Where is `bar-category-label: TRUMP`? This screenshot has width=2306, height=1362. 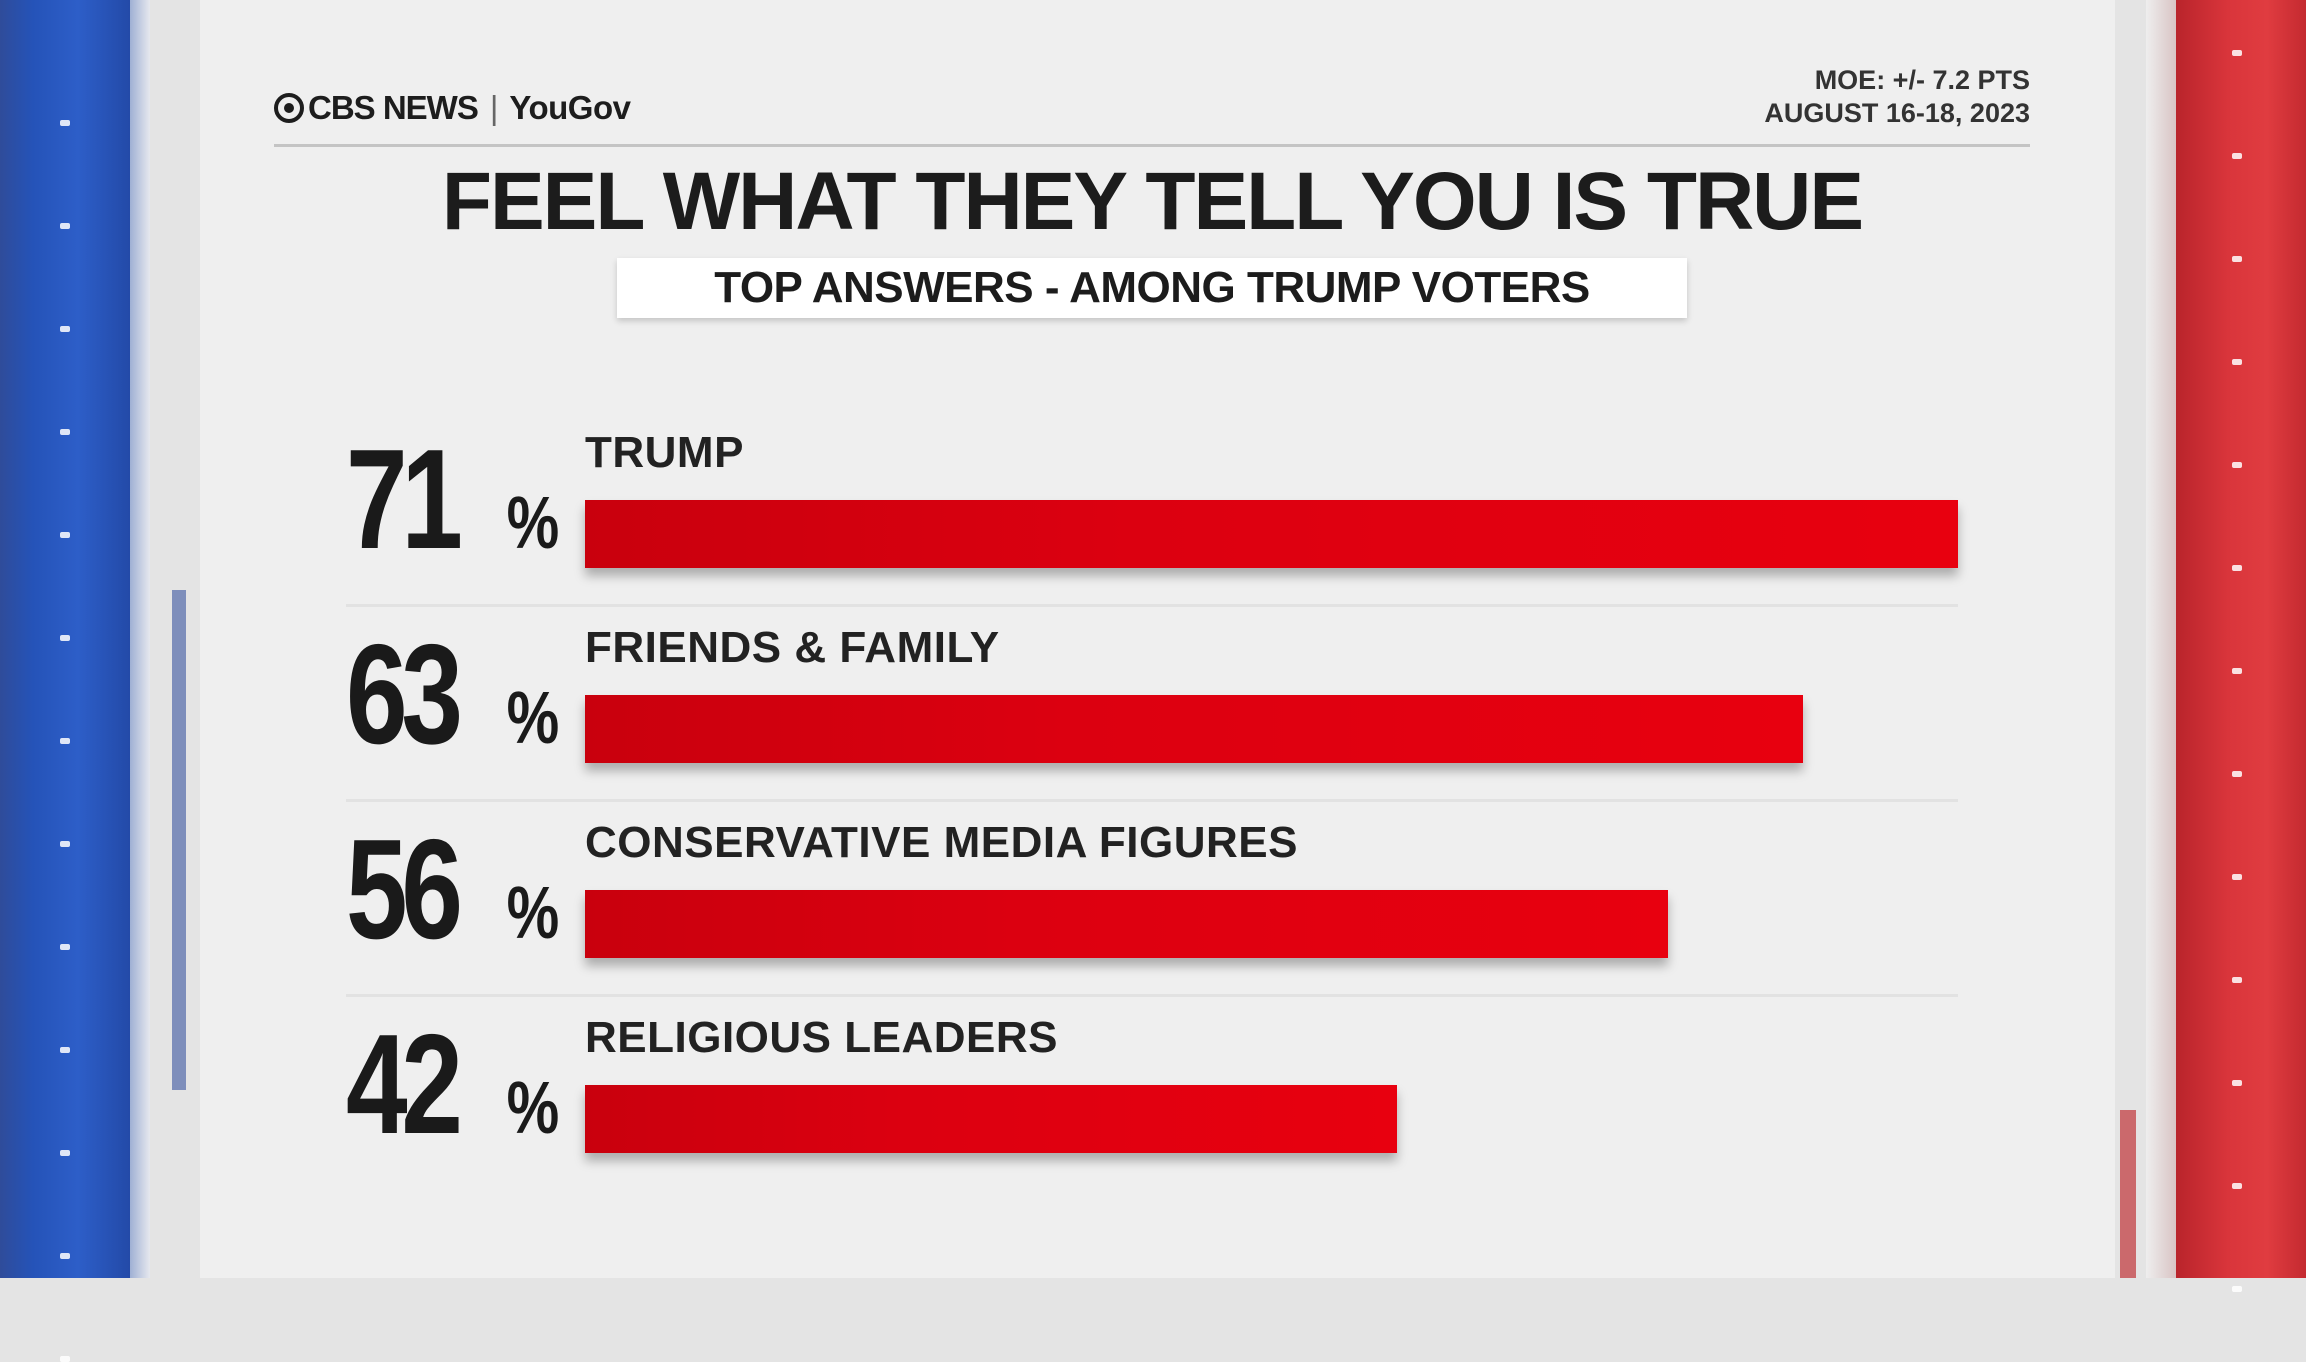
bar-category-label: TRUMP is located at coordinates (664, 452).